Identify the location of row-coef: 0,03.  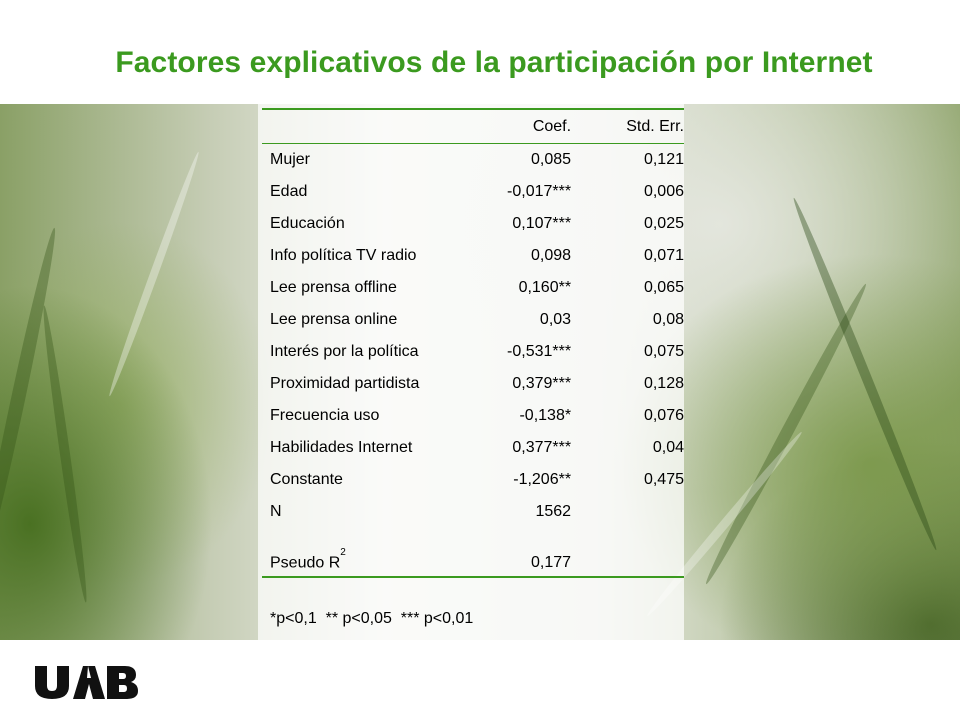
(555, 319).